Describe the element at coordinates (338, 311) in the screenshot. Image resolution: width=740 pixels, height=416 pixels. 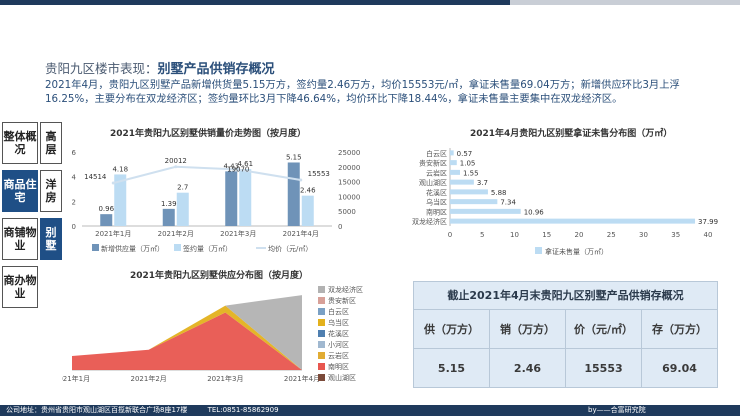
I see `legend-label: 白云区` at that location.